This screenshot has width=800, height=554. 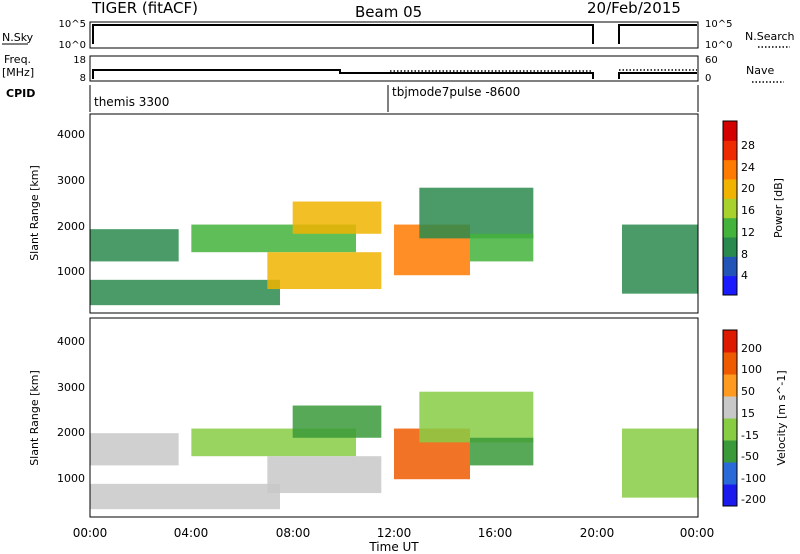 What do you see at coordinates (388, 12) in the screenshot?
I see `beam-title: Beam 05` at bounding box center [388, 12].